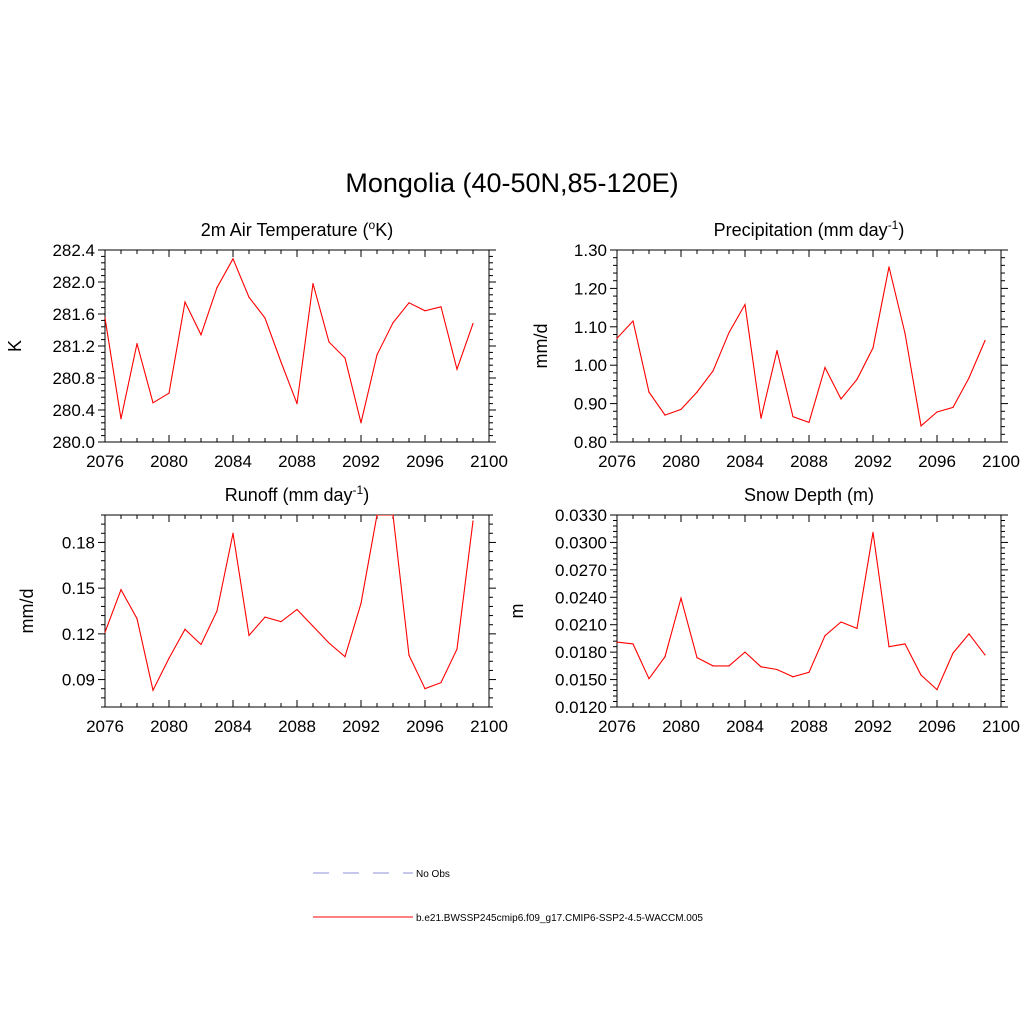 This screenshot has height=1024, width=1024. Describe the element at coordinates (15, 346) in the screenshot. I see `y-axis-label: K` at that location.